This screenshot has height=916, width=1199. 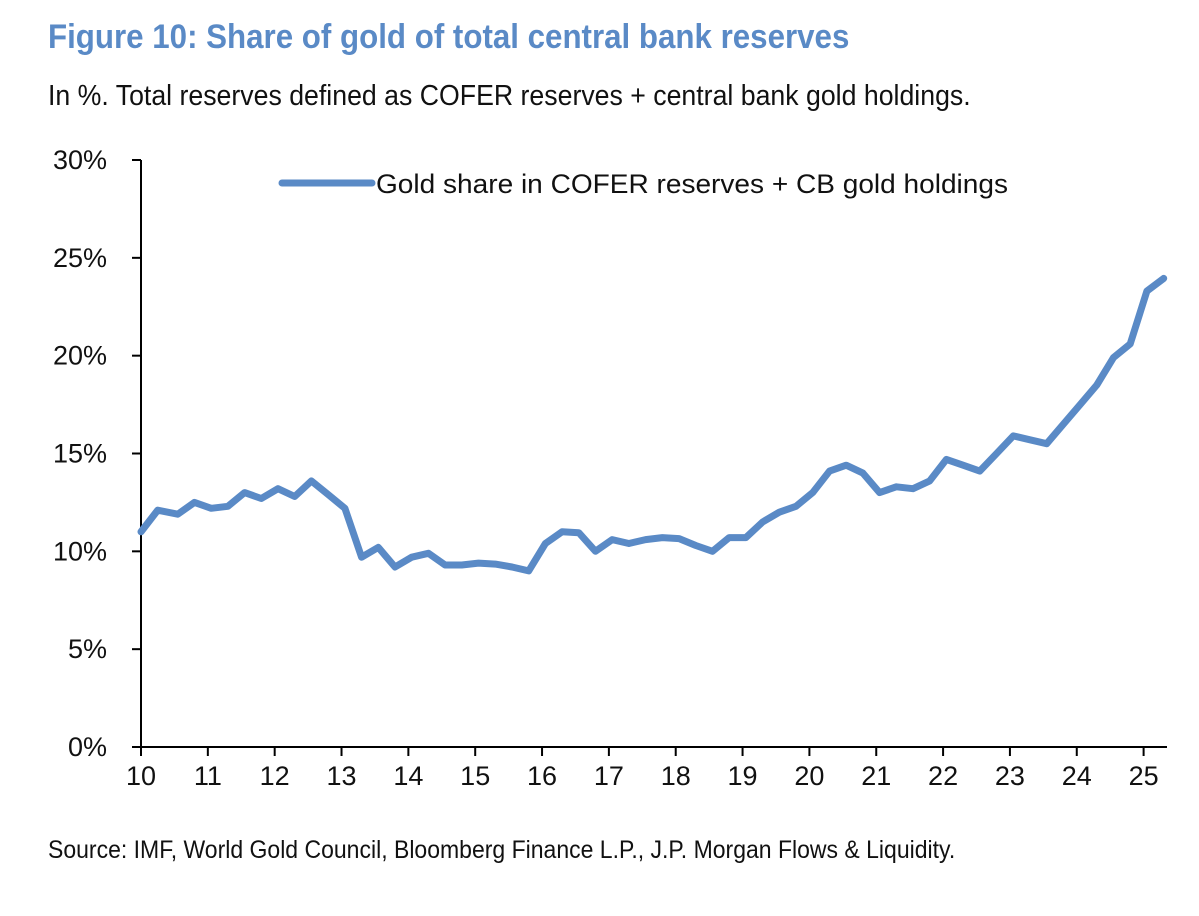 I want to click on x-tick-label: 10, so click(x=141, y=776).